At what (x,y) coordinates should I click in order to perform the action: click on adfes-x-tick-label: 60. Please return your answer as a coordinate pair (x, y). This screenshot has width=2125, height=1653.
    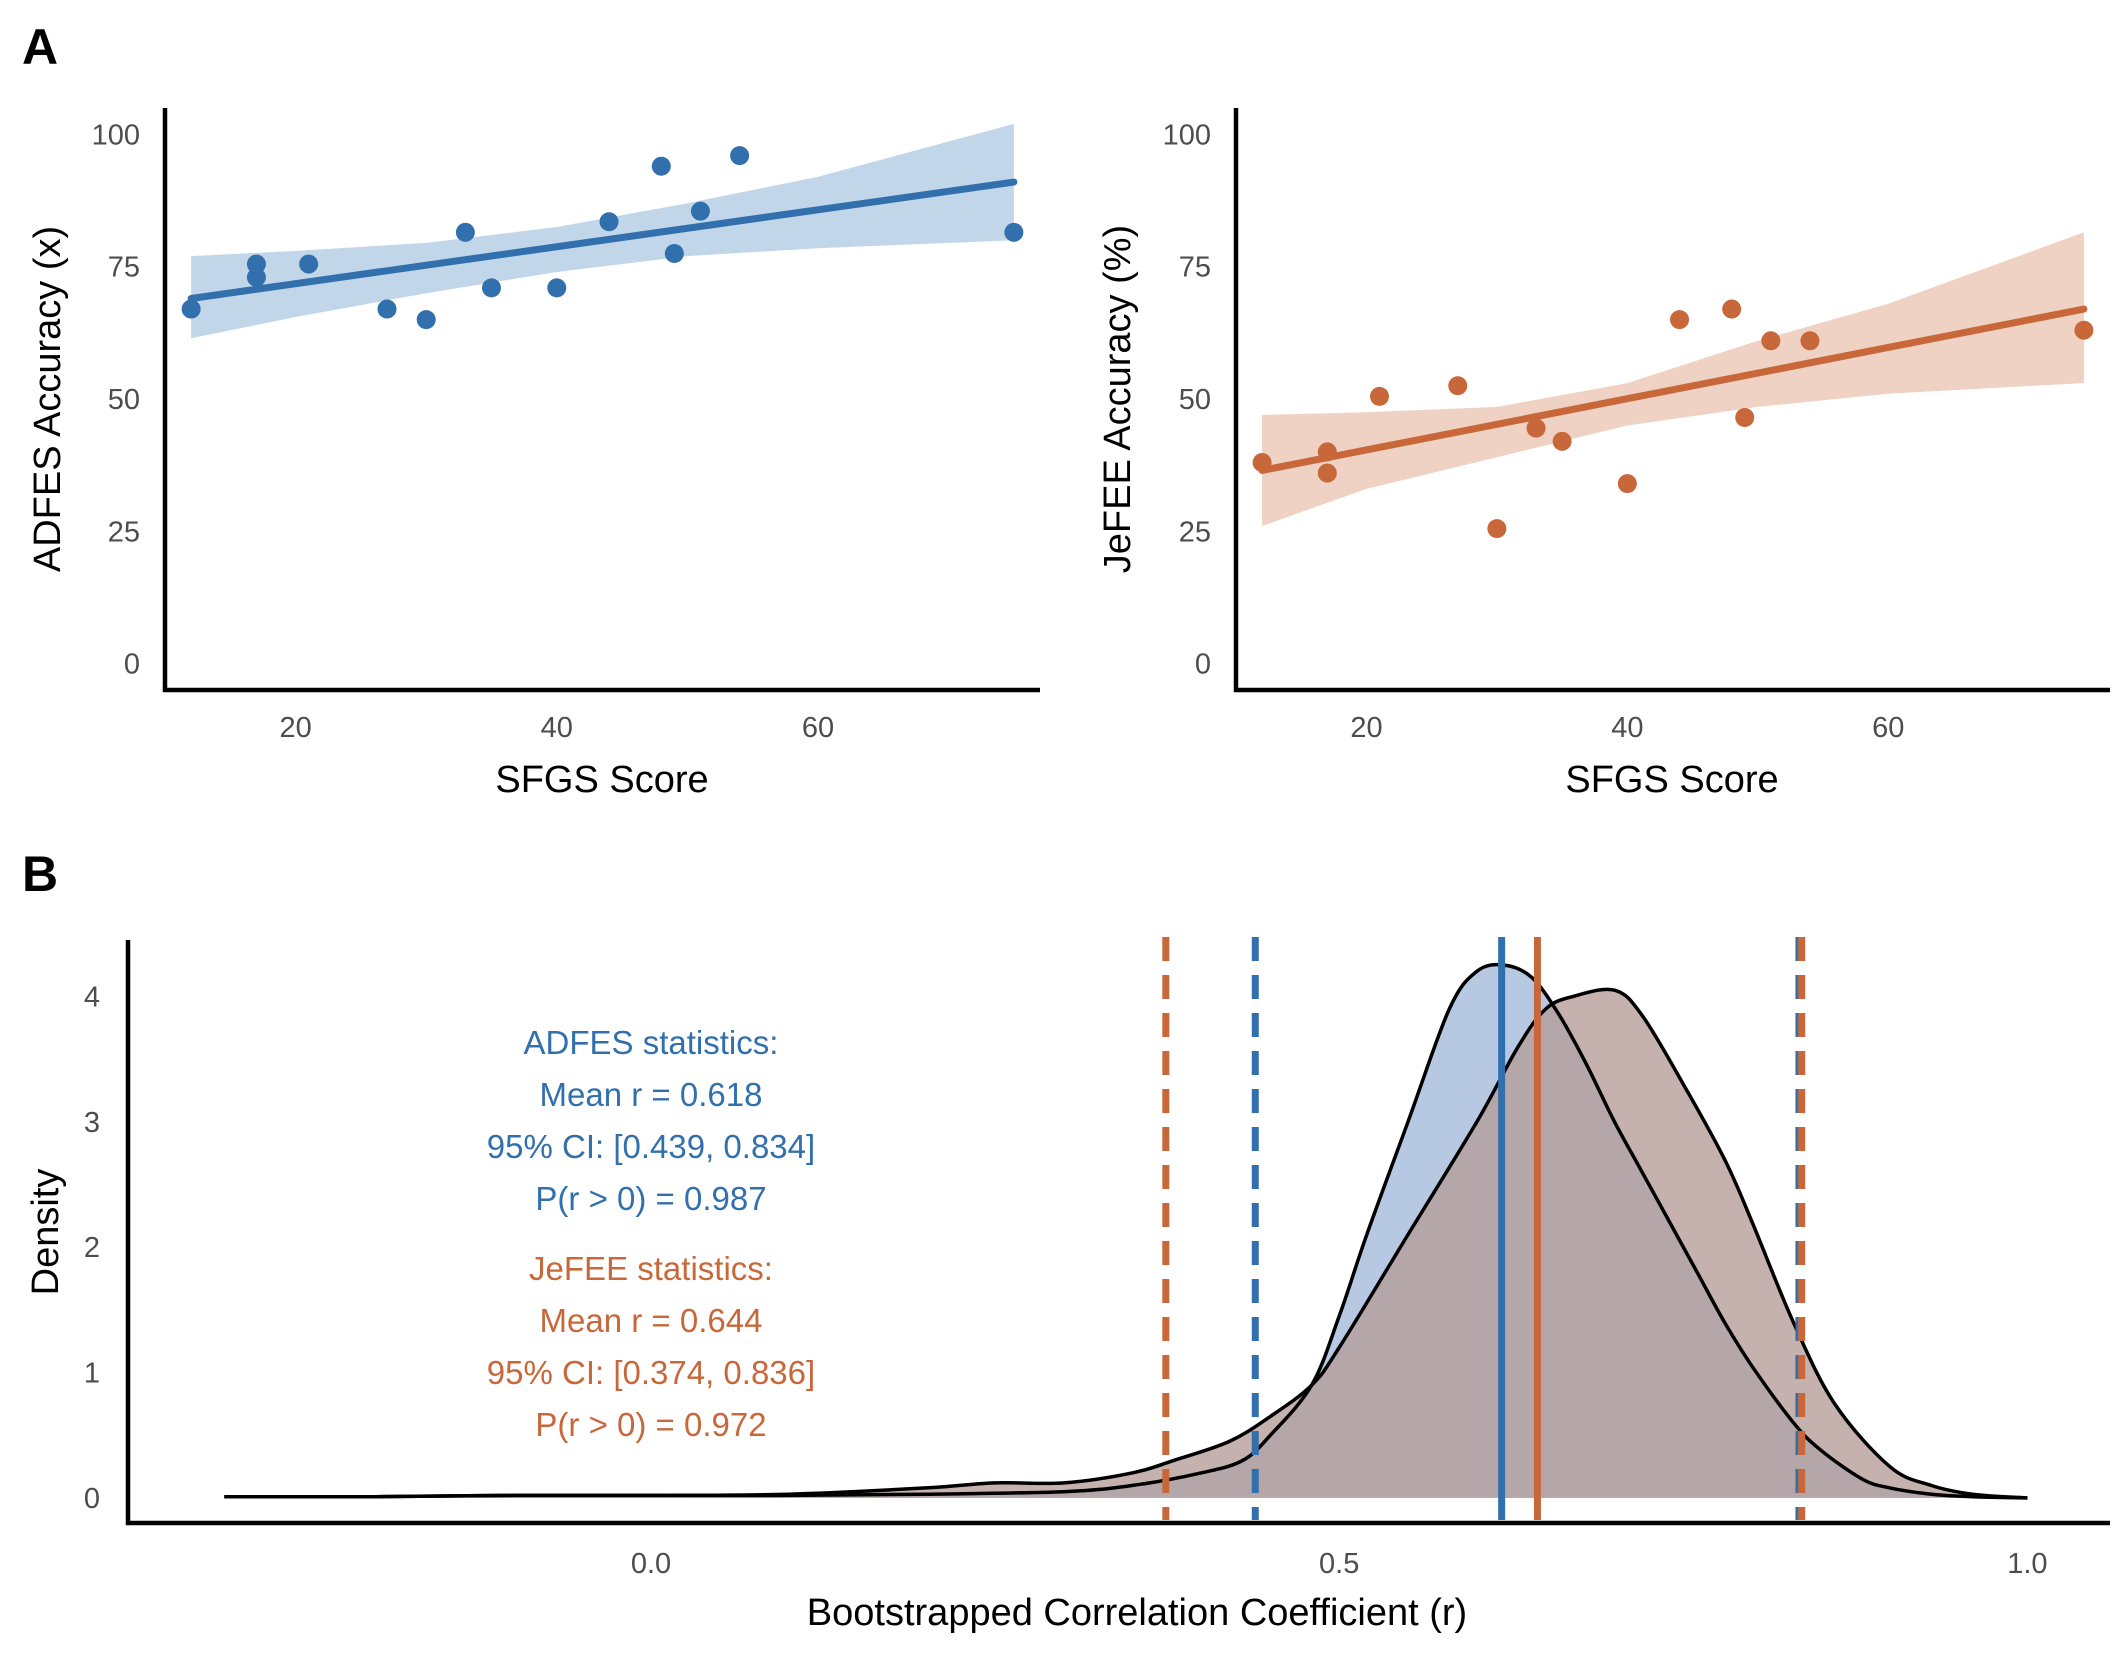
    Looking at the image, I should click on (818, 728).